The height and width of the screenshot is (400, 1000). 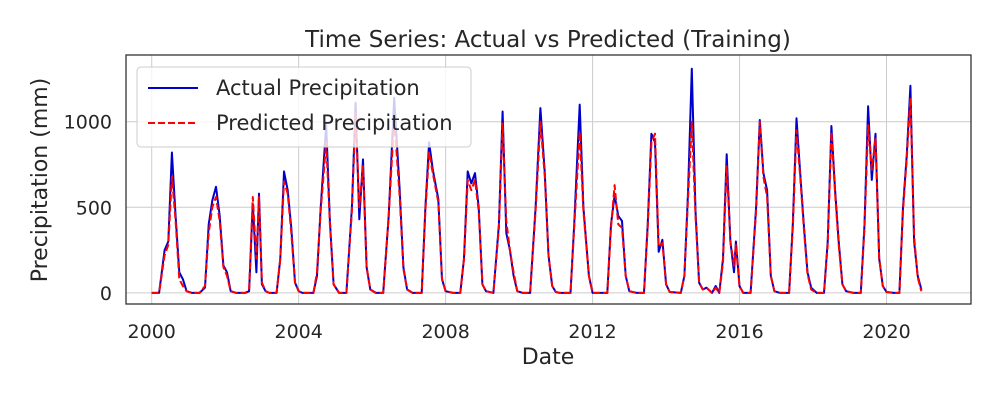 I want to click on legend-box, so click(x=304, y=107).